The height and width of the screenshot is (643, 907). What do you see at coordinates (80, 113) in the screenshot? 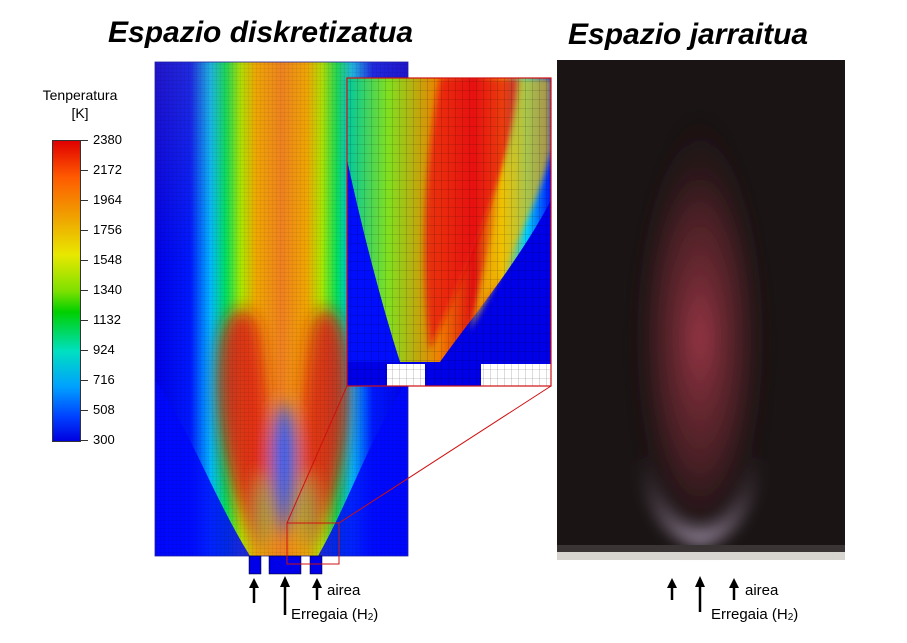
I see `colorbar-title-line2: [K]` at bounding box center [80, 113].